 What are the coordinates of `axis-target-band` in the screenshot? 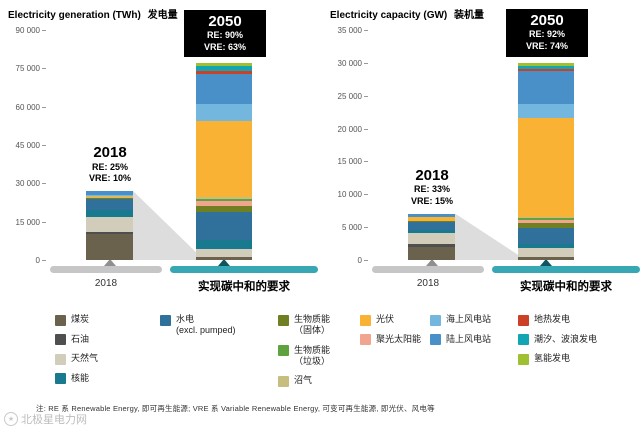 It's located at (566, 266).